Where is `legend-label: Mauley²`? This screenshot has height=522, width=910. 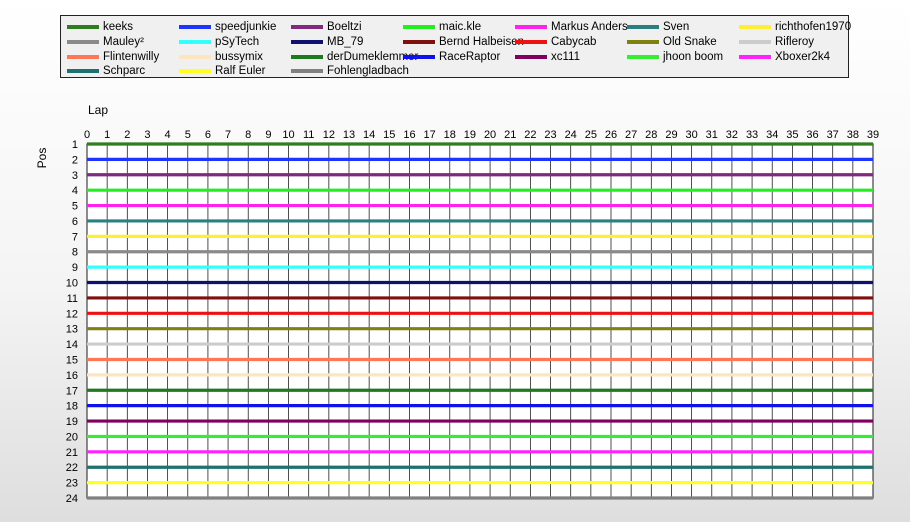
legend-label: Mauley² is located at coordinates (123, 42).